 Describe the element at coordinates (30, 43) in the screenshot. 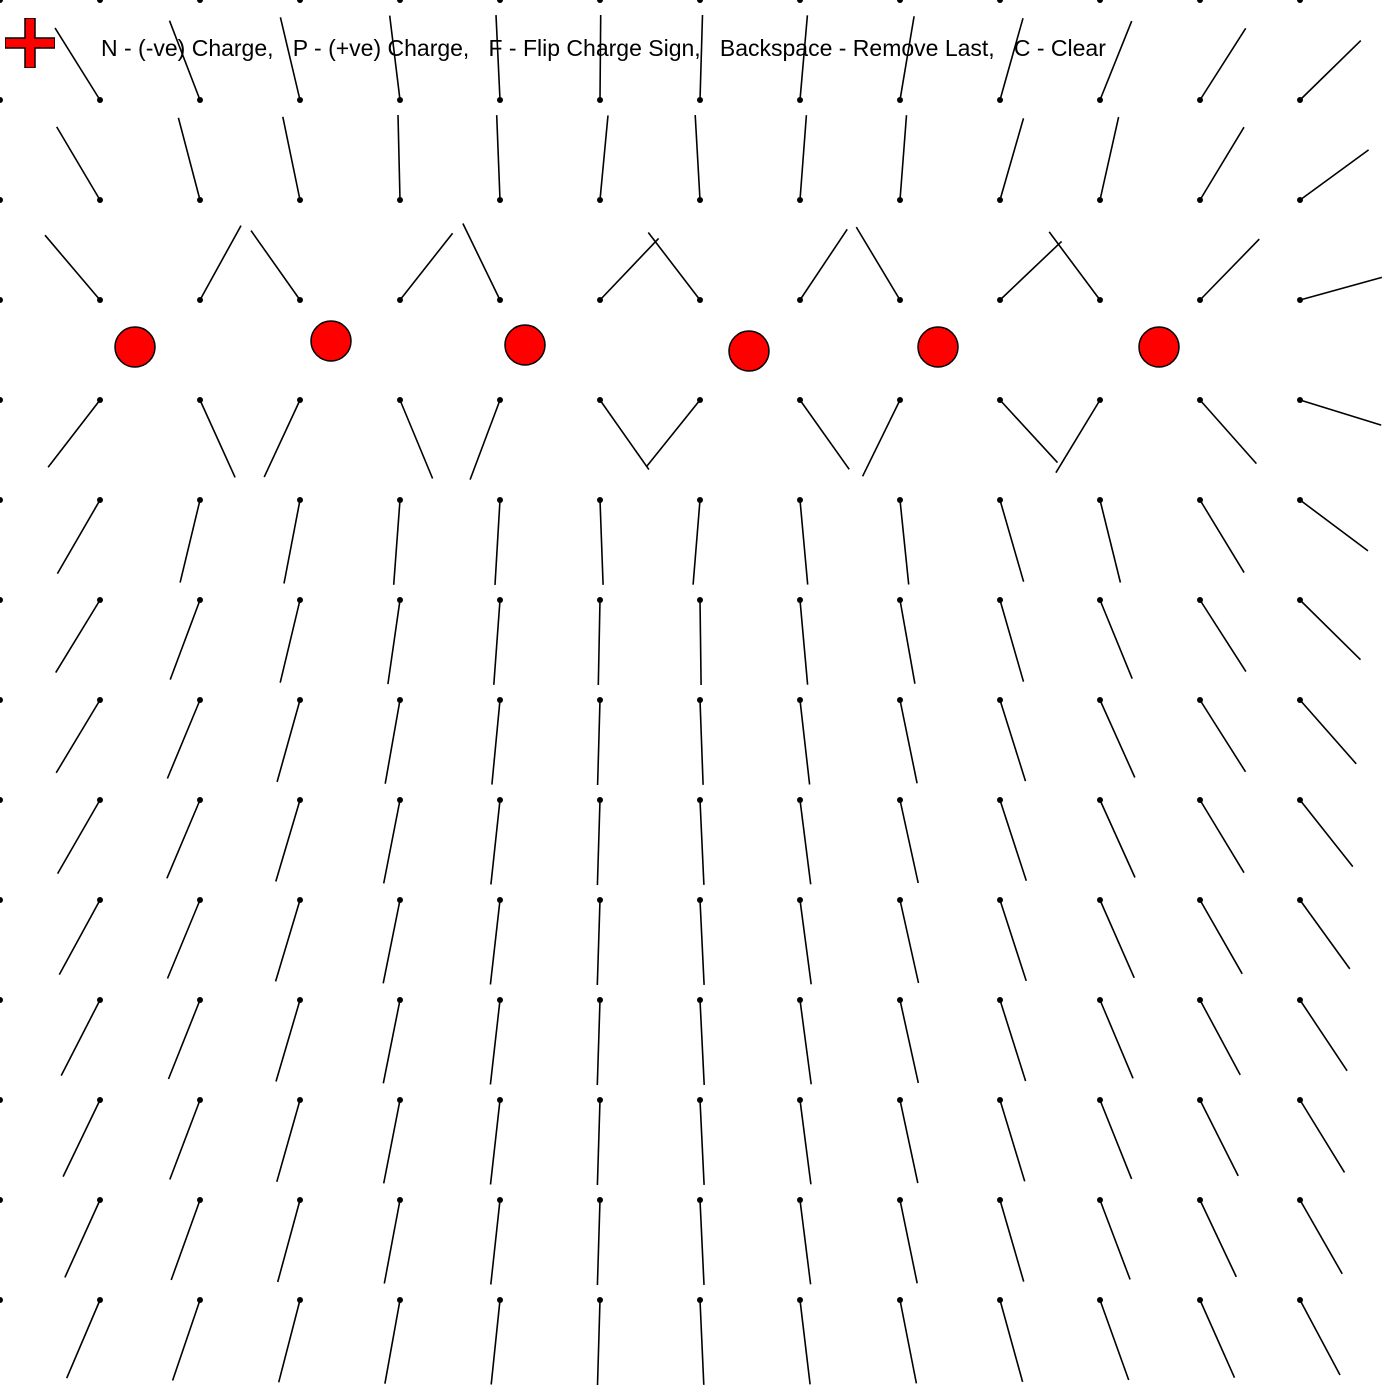

I see `plus-icon-shape` at that location.